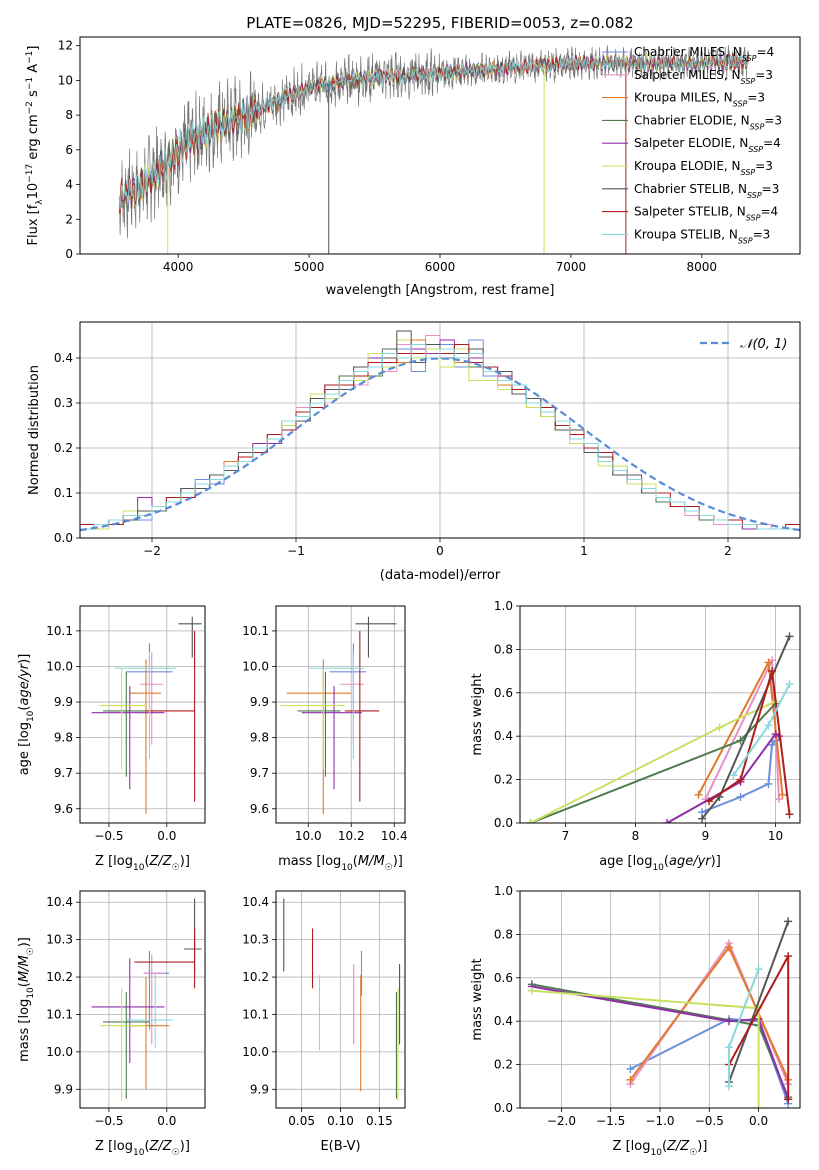  What do you see at coordinates (122, 719) in the screenshot?
I see `errorbar-kroupa-elodie` at bounding box center [122, 719].